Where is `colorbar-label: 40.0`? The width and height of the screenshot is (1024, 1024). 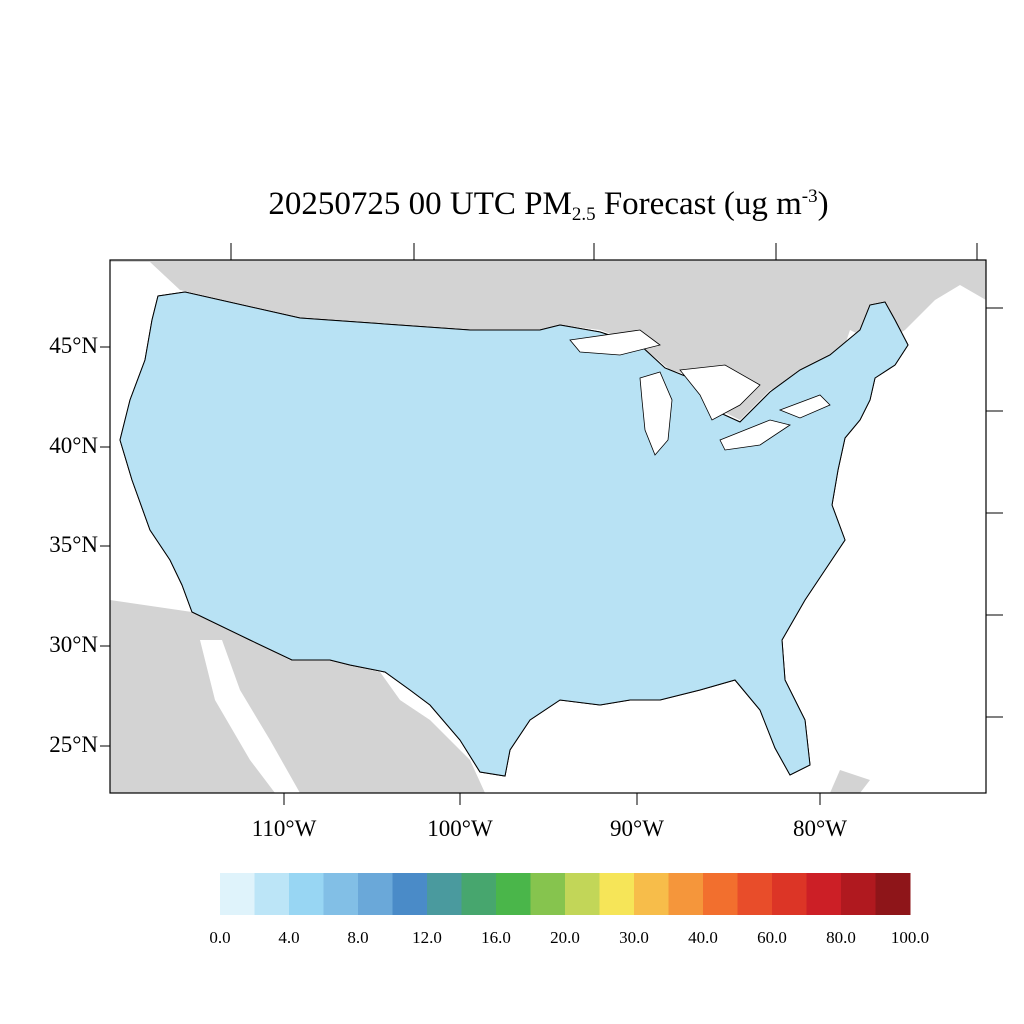
colorbar-label: 40.0 is located at coordinates (703, 937).